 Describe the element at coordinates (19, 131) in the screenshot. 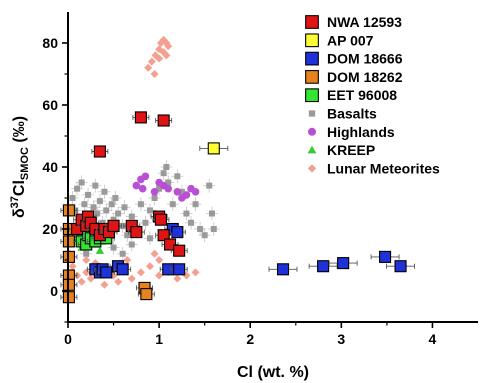

I see `y-axis-title-unit: (‰)` at that location.